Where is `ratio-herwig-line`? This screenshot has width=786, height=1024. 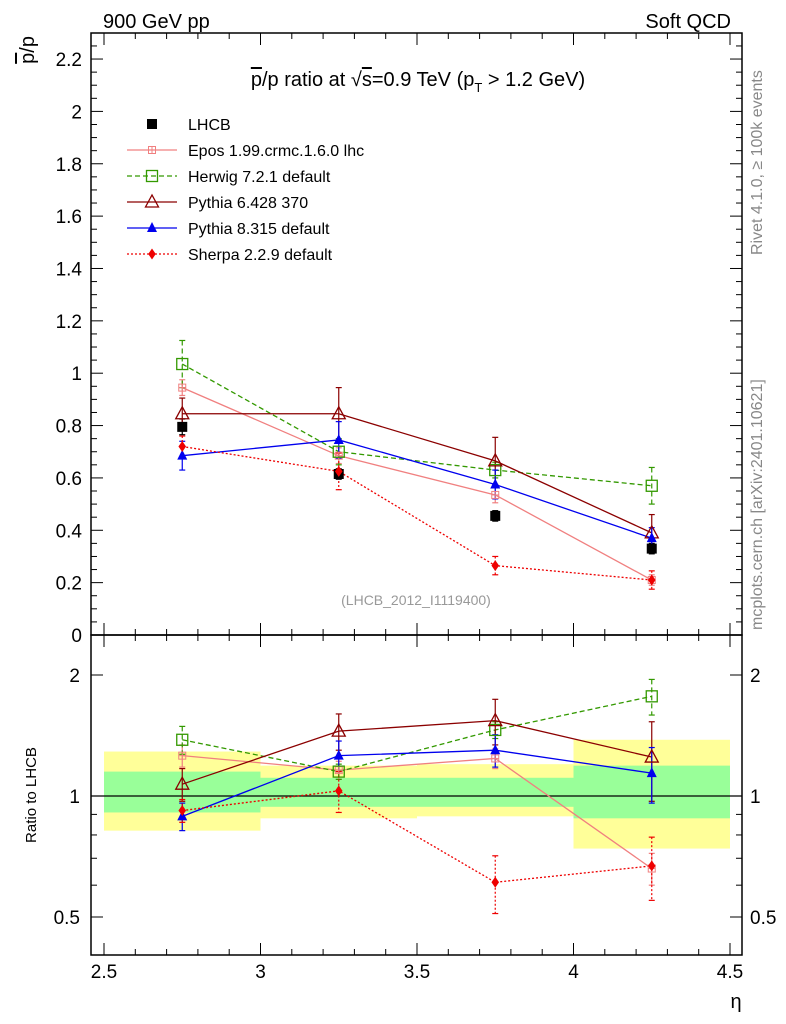
ratio-herwig-line is located at coordinates (417, 734).